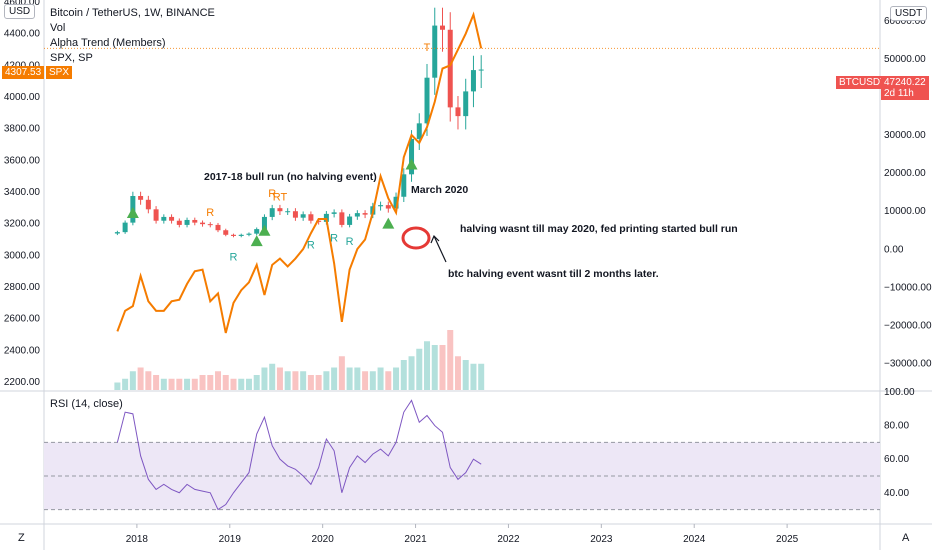  Describe the element at coordinates (440, 190) in the screenshot. I see `annotation-march-2020: March 2020` at that location.